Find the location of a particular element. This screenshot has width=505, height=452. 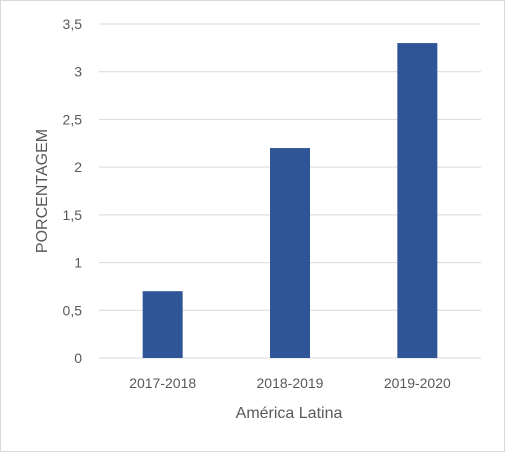

x-tick-label: 2019-2020 is located at coordinates (417, 383).